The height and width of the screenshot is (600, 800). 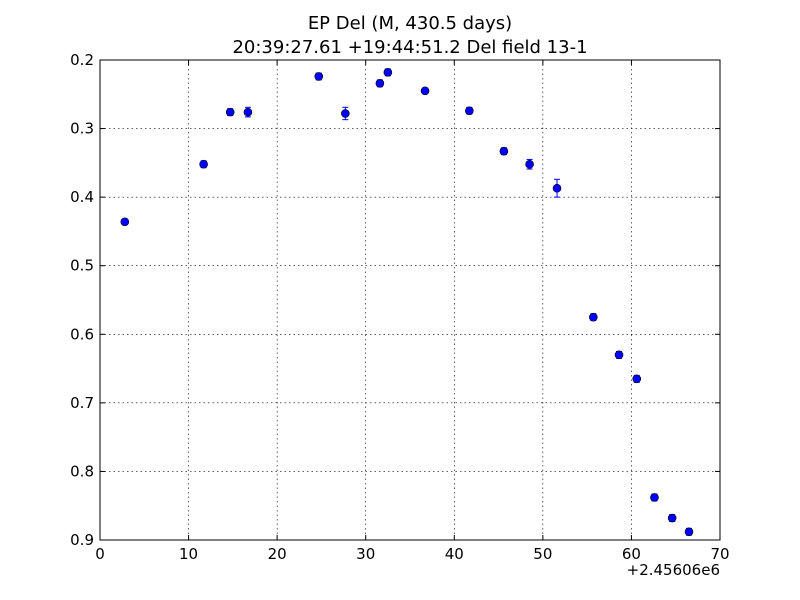 What do you see at coordinates (719, 554) in the screenshot?
I see `x-tick-label: 70` at bounding box center [719, 554].